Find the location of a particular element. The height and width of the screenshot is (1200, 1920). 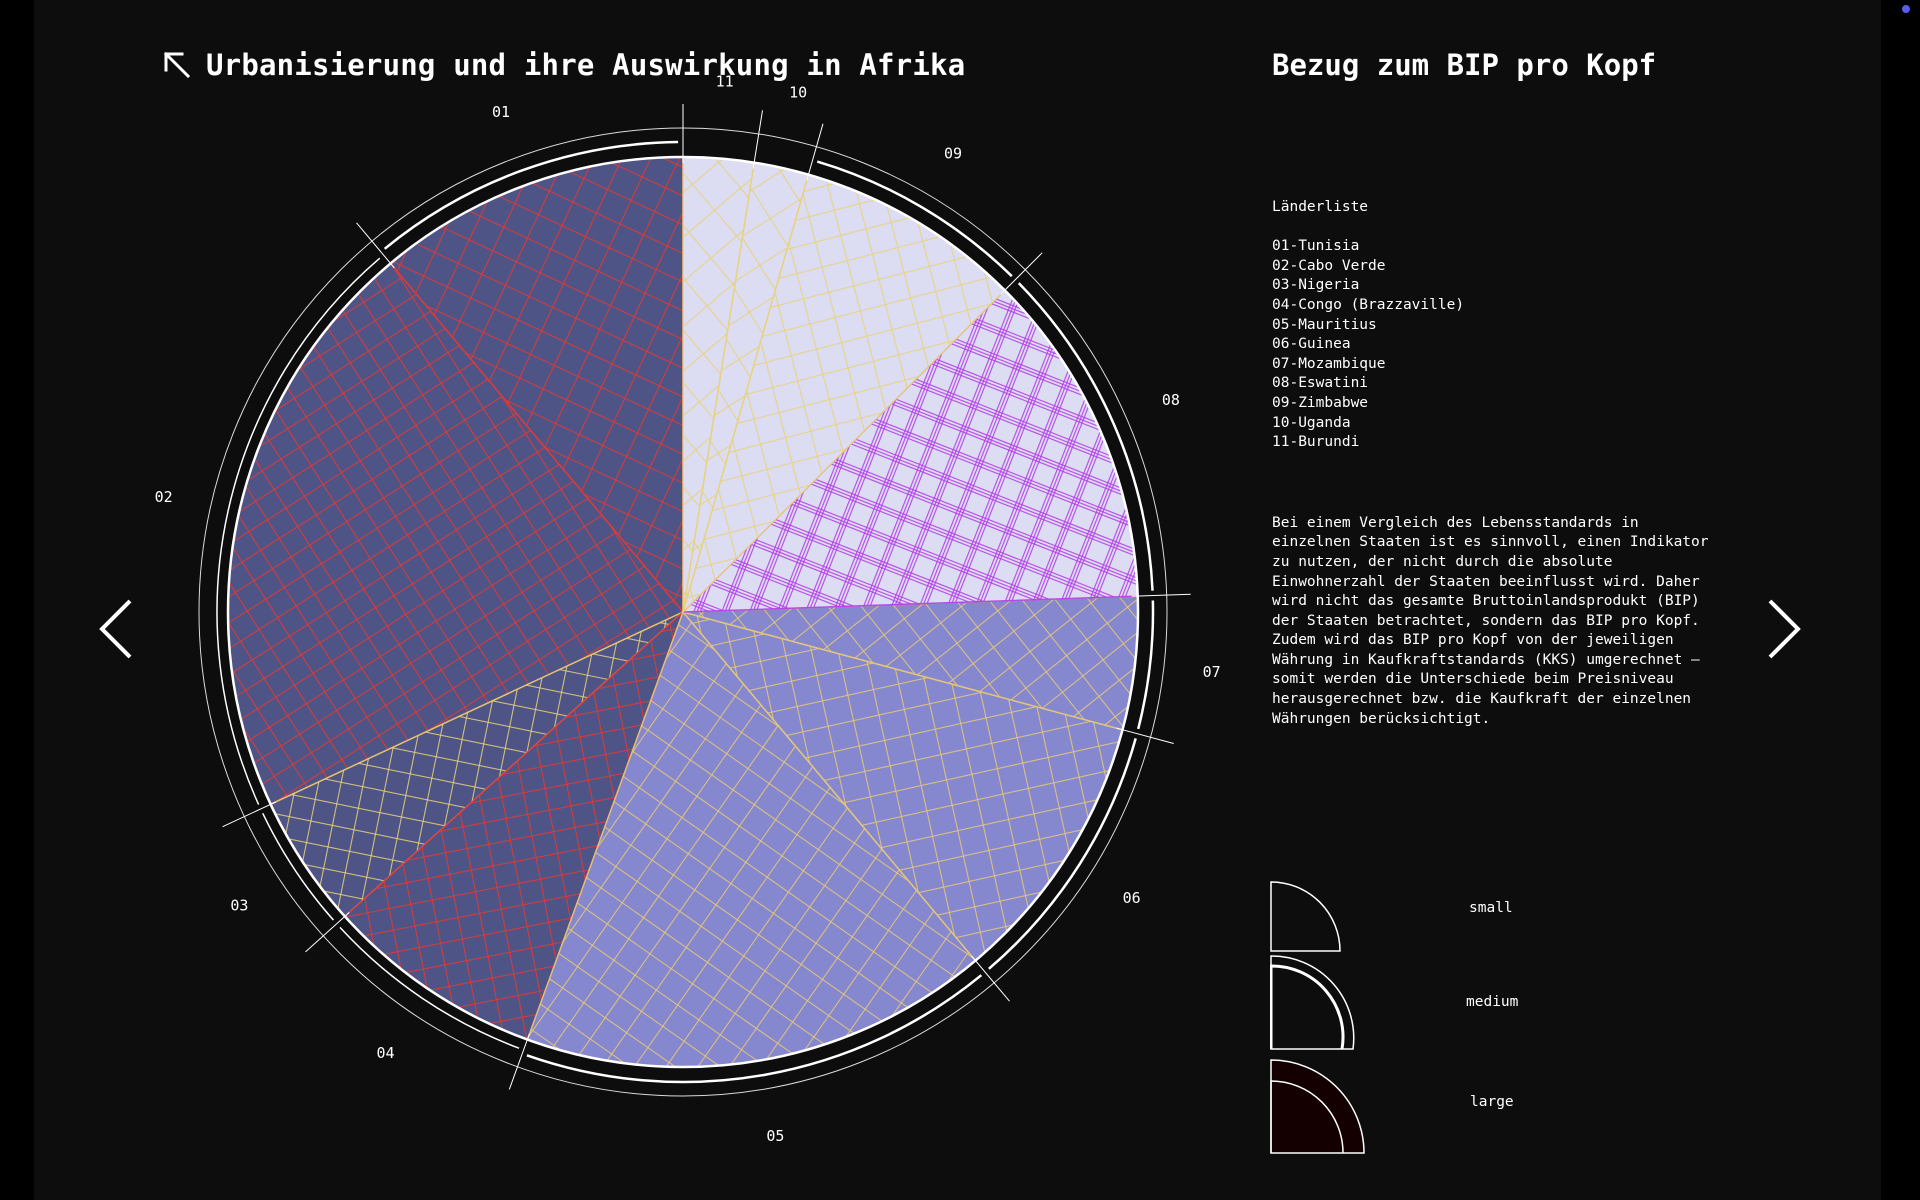

slice-label-09: 09 is located at coordinates (953, 154).